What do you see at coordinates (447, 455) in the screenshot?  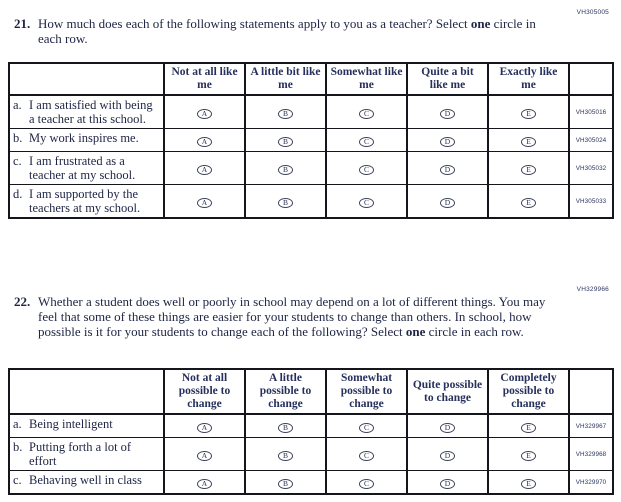 I see `q22-row-b-circle-d: D` at bounding box center [447, 455].